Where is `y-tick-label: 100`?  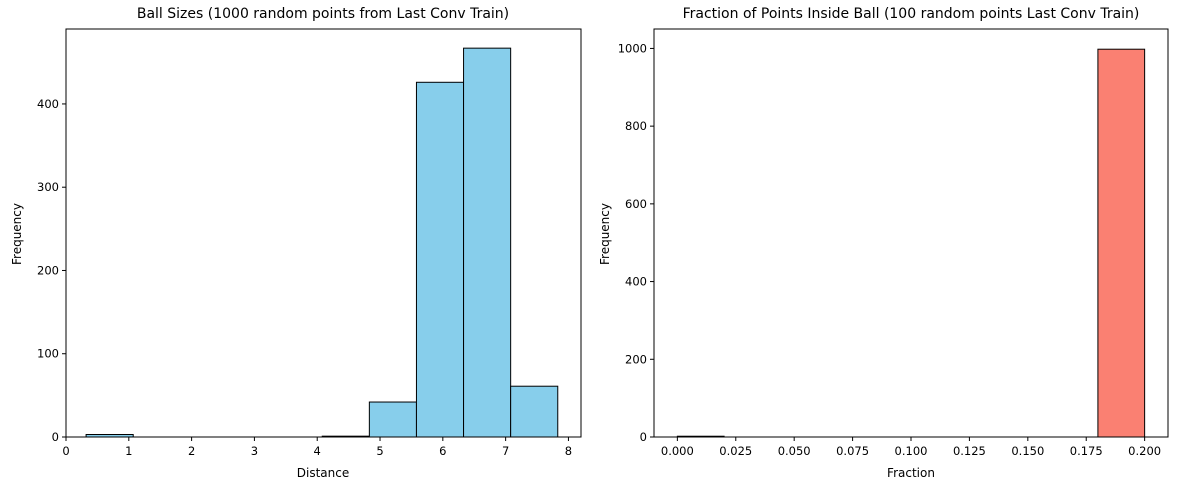
y-tick-label: 100 is located at coordinates (48, 354).